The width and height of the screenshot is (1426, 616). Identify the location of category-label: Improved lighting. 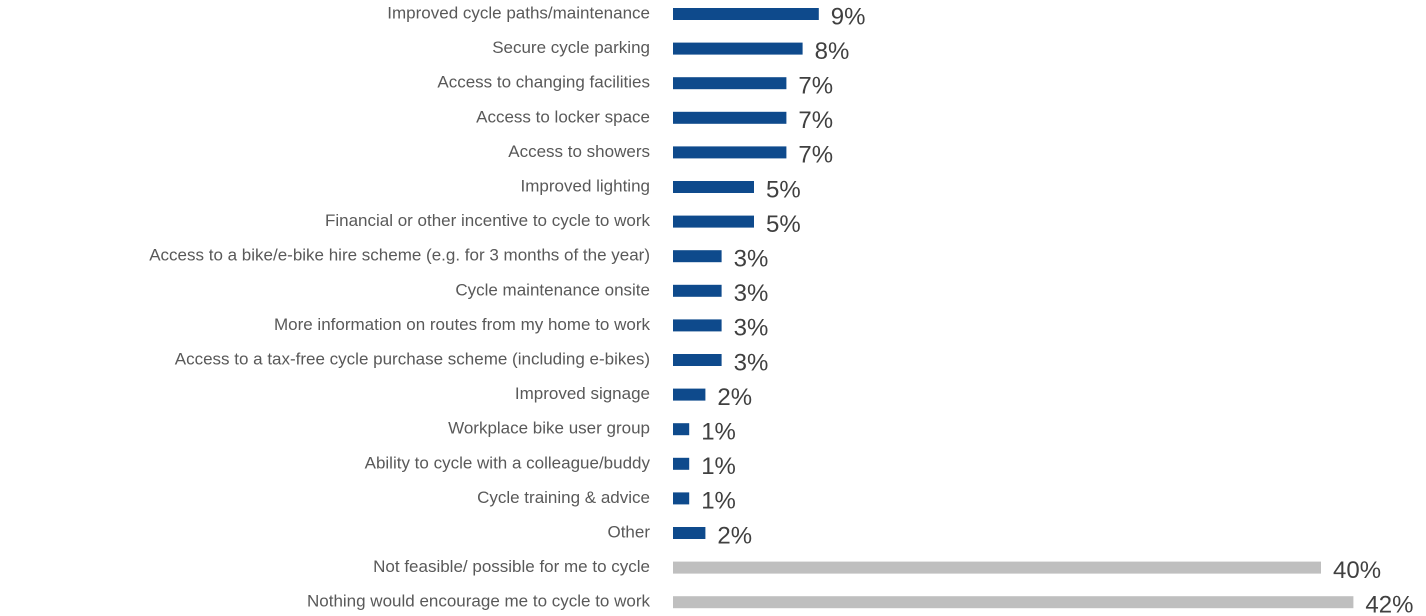
(585, 185).